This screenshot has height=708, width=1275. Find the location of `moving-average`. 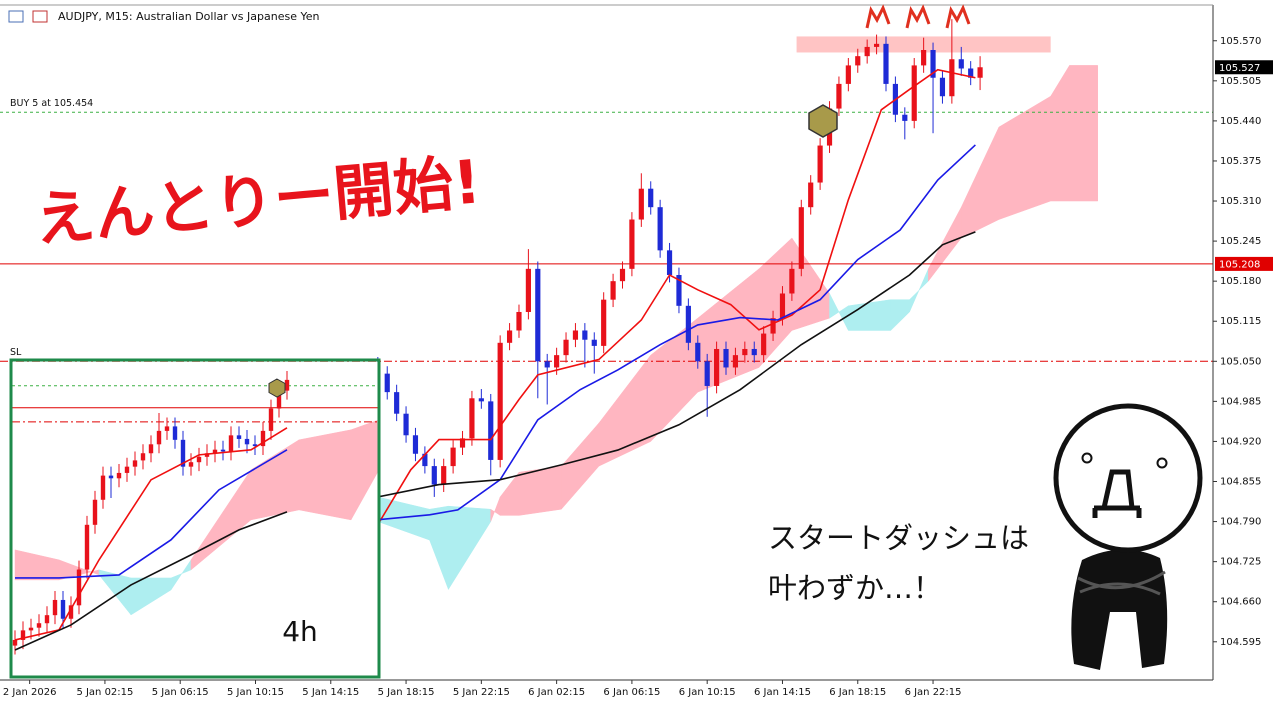

moving-average is located at coordinates (151, 581).